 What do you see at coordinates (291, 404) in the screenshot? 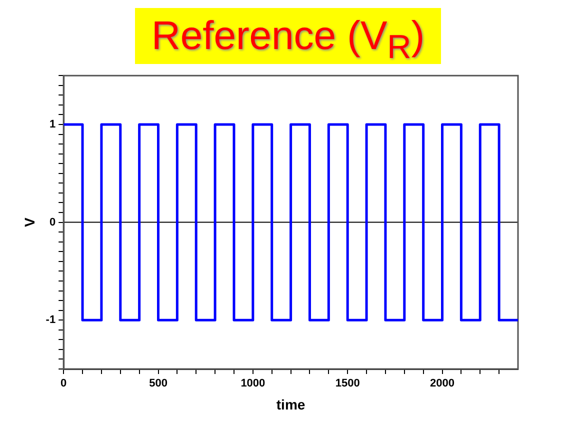
I see `x-axis-title: time` at bounding box center [291, 404].